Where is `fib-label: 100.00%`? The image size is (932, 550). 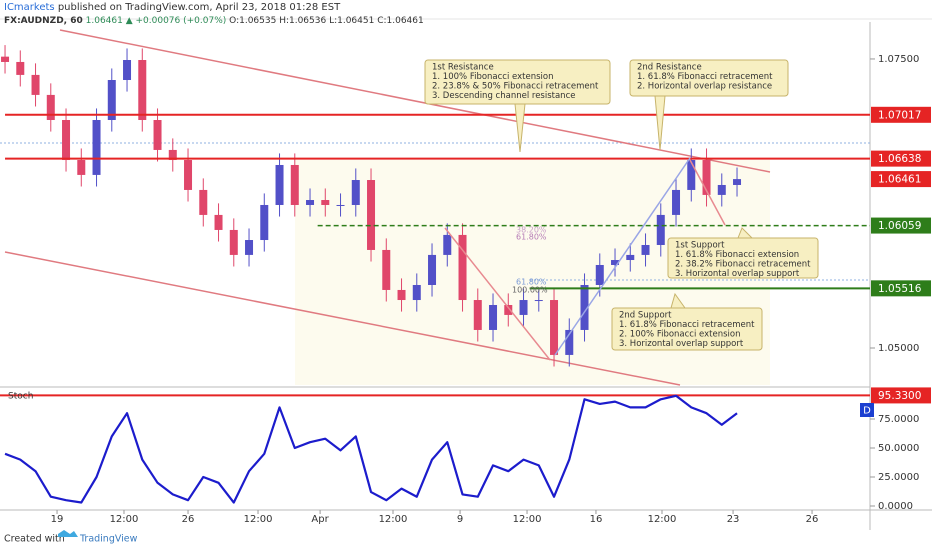 fib-label: 100.00% is located at coordinates (530, 290).